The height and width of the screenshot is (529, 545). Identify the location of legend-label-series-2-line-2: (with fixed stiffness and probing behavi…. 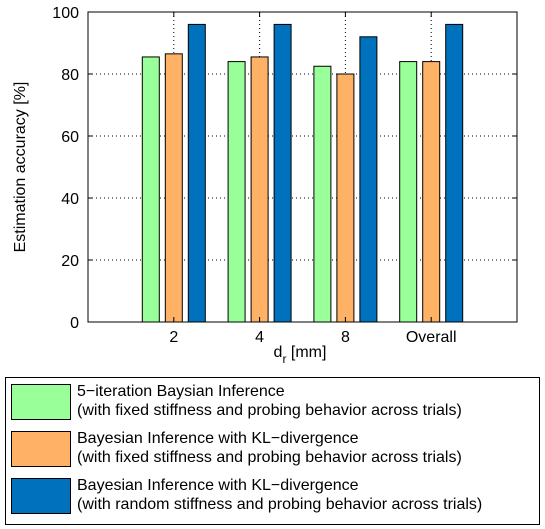
(269, 457).